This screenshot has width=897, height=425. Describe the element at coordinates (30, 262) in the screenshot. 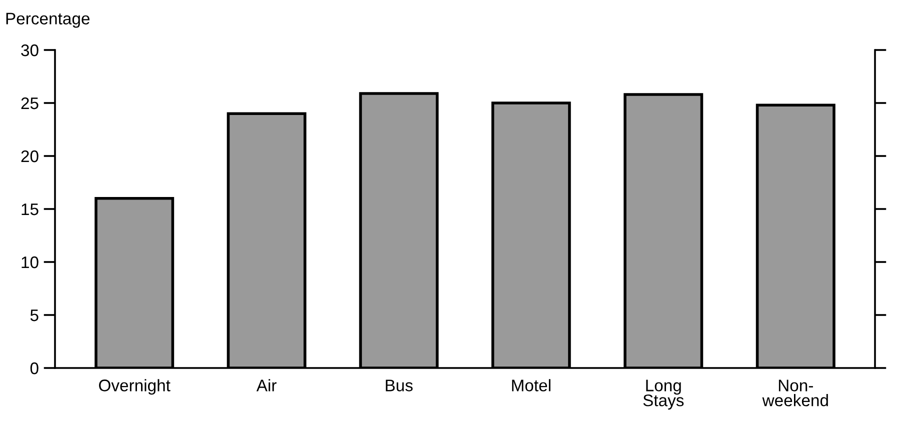

I see `y-tick-label: 10` at that location.